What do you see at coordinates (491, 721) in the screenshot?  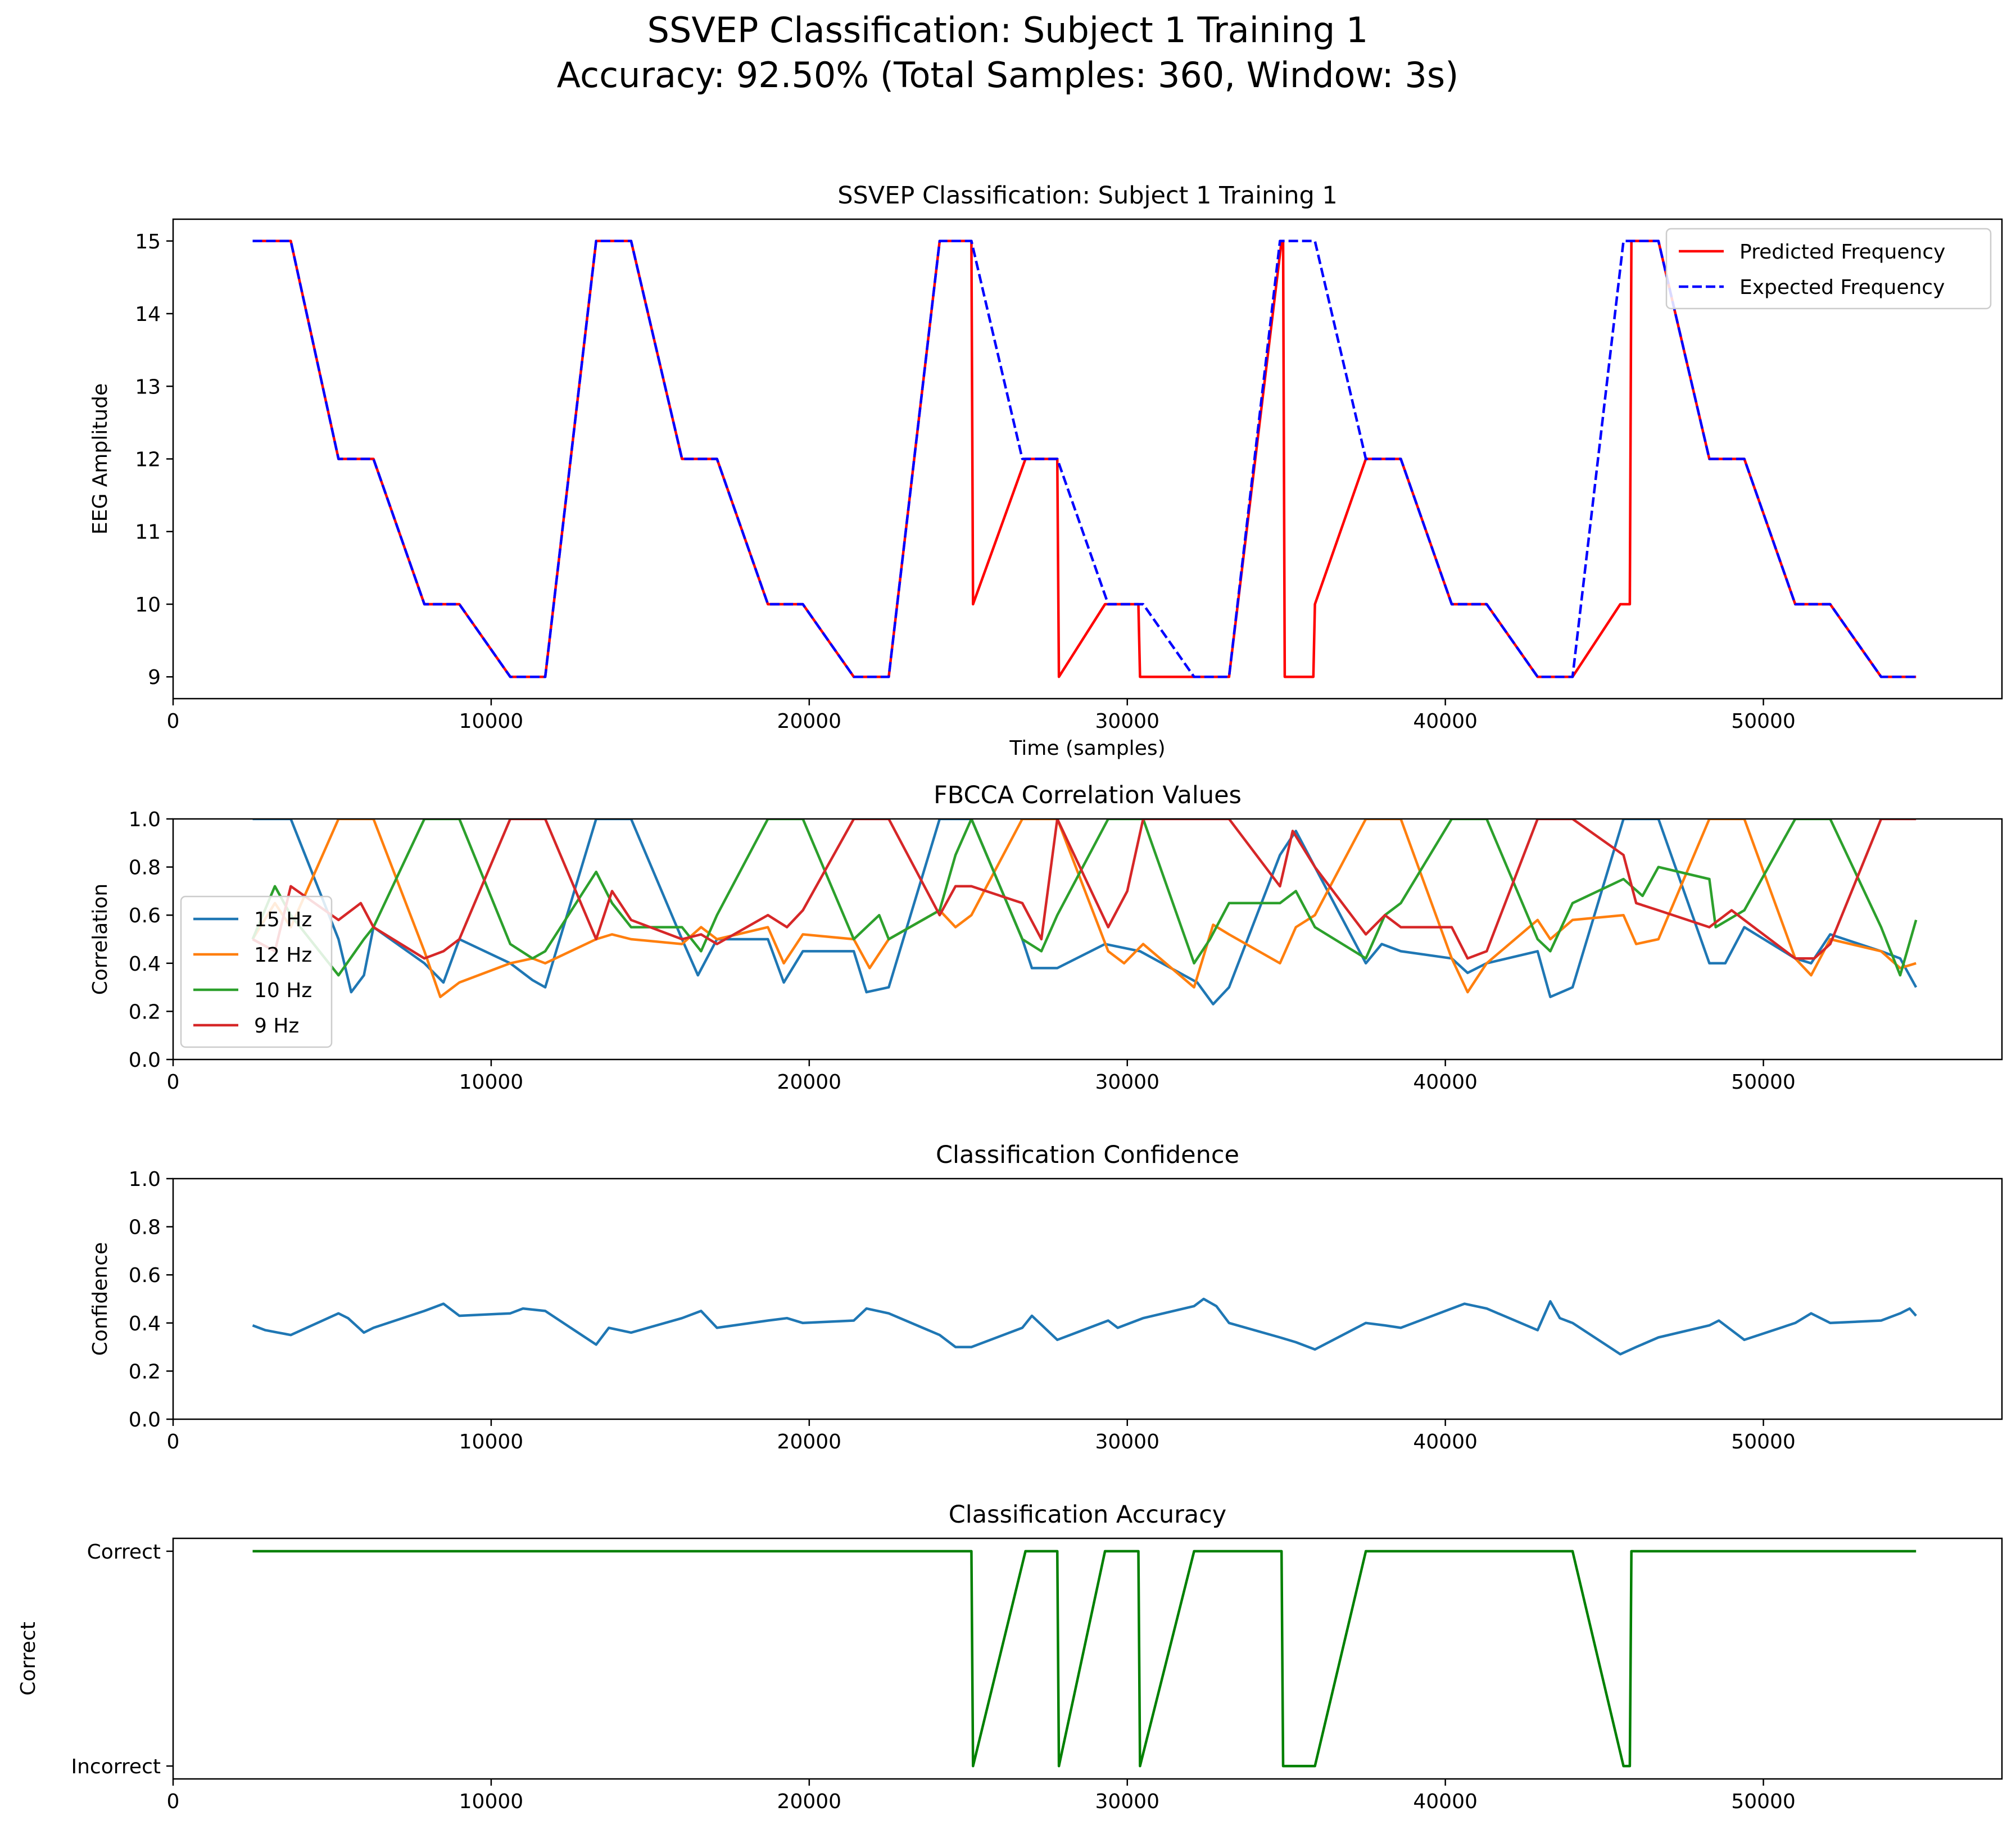 I see `x-tick-label-freq: 10000` at bounding box center [491, 721].